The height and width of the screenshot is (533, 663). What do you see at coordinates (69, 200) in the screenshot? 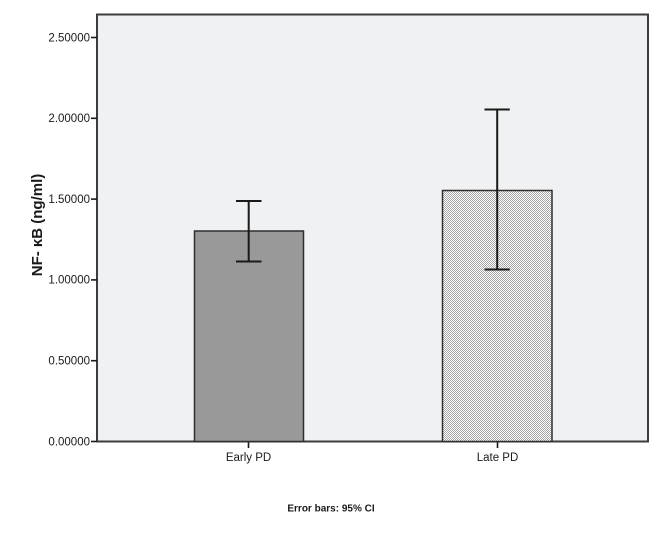
I see `svg-text: 1.50000` at bounding box center [69, 200].